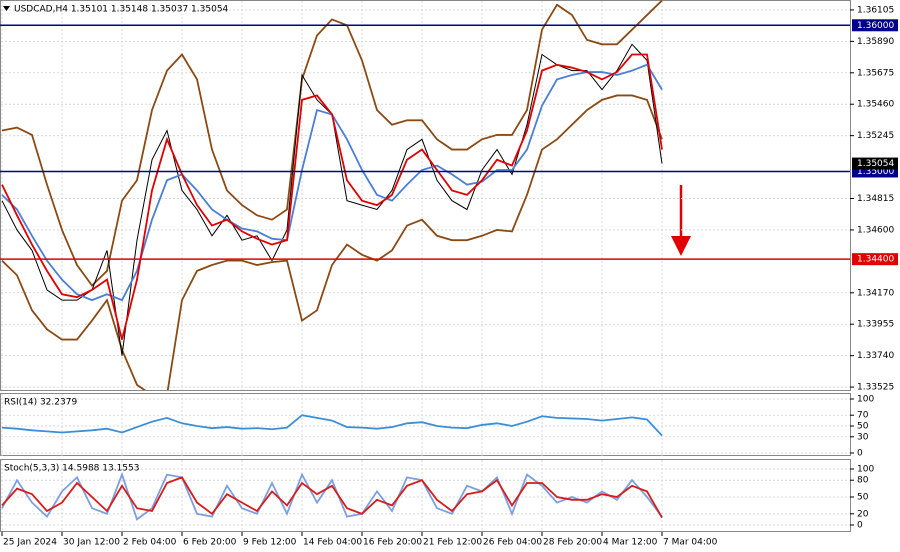  What do you see at coordinates (71, 469) in the screenshot?
I see `panel-title: Stoch(5,3,3) 14.5988 13.1553` at bounding box center [71, 469].